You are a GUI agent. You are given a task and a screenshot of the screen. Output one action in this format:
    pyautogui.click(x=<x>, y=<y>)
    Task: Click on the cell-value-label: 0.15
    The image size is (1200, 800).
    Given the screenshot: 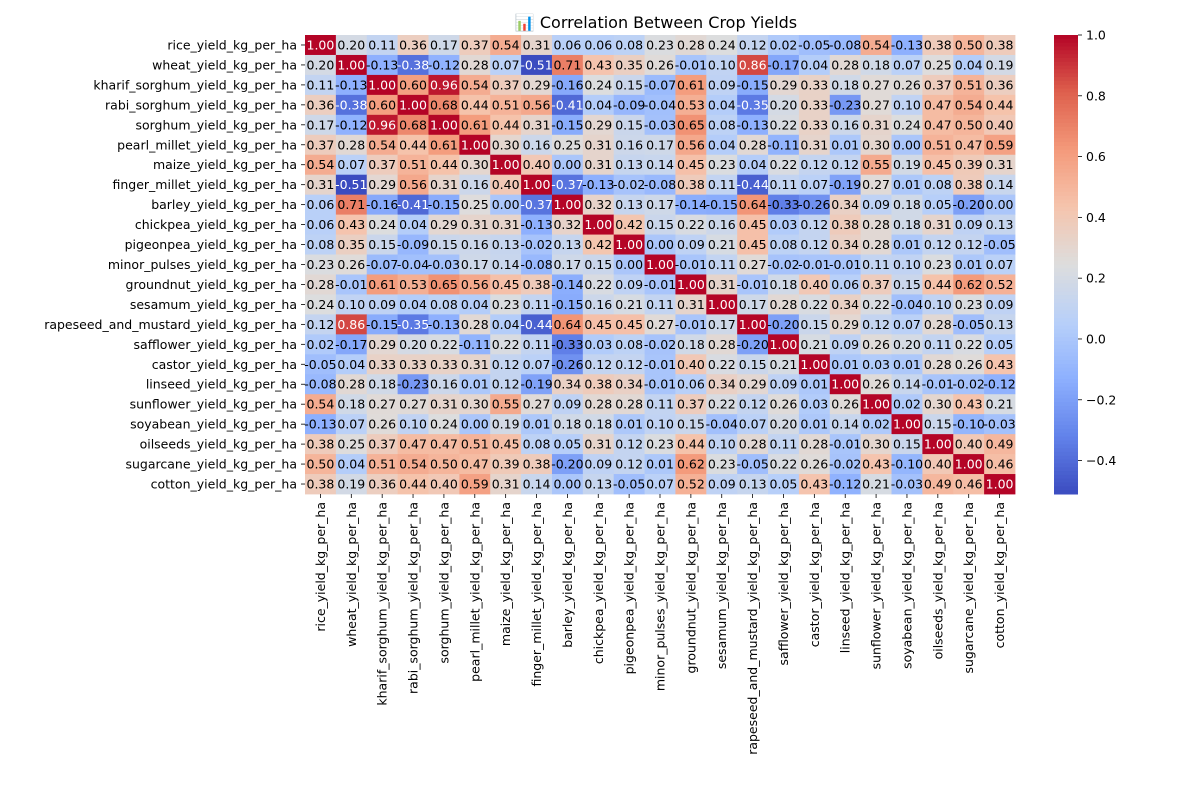 What is the action you would take?
    pyautogui.click(x=660, y=224)
    